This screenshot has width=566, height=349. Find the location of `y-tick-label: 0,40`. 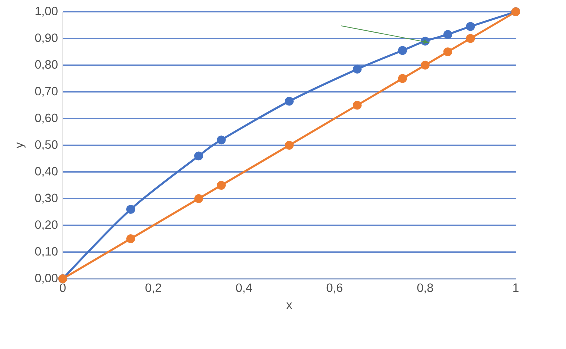

y-tick-label: 0,40 is located at coordinates (46, 172).